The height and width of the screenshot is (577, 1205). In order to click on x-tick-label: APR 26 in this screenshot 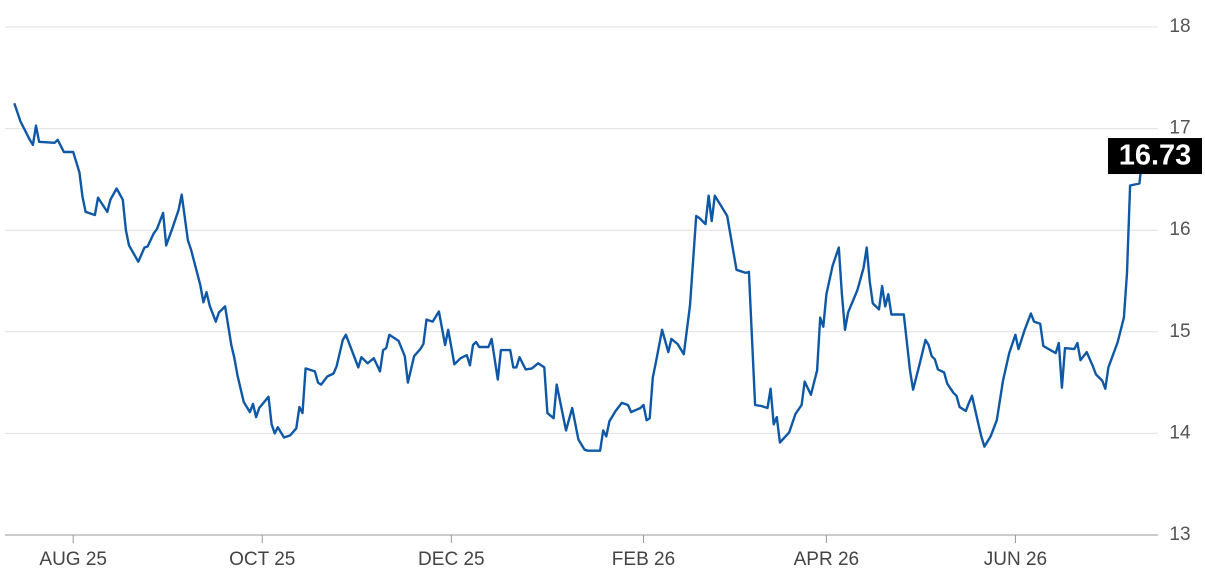, I will do `click(826, 559)`.